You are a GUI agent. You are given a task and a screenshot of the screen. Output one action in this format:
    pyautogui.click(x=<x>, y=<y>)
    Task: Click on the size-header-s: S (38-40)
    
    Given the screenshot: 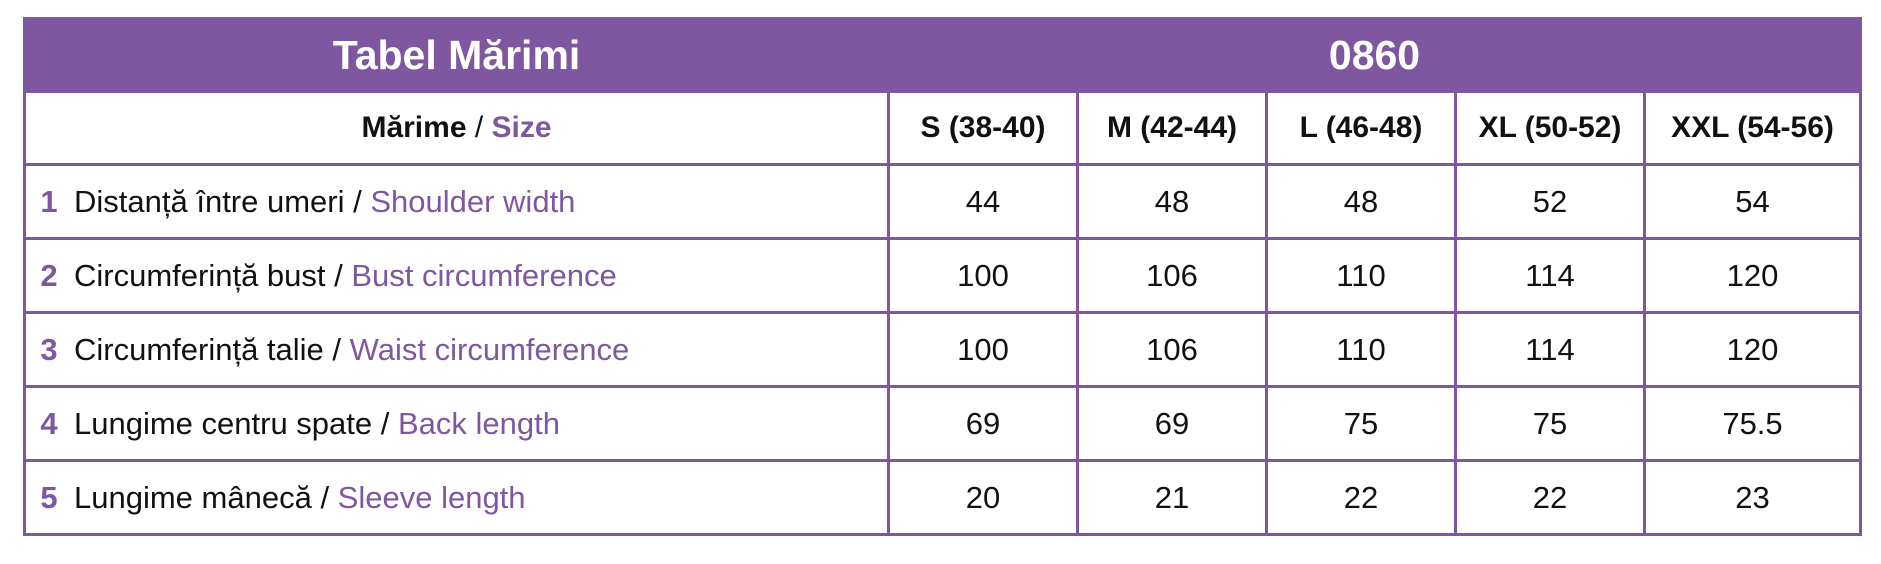 What is the action you would take?
    pyautogui.click(x=983, y=128)
    